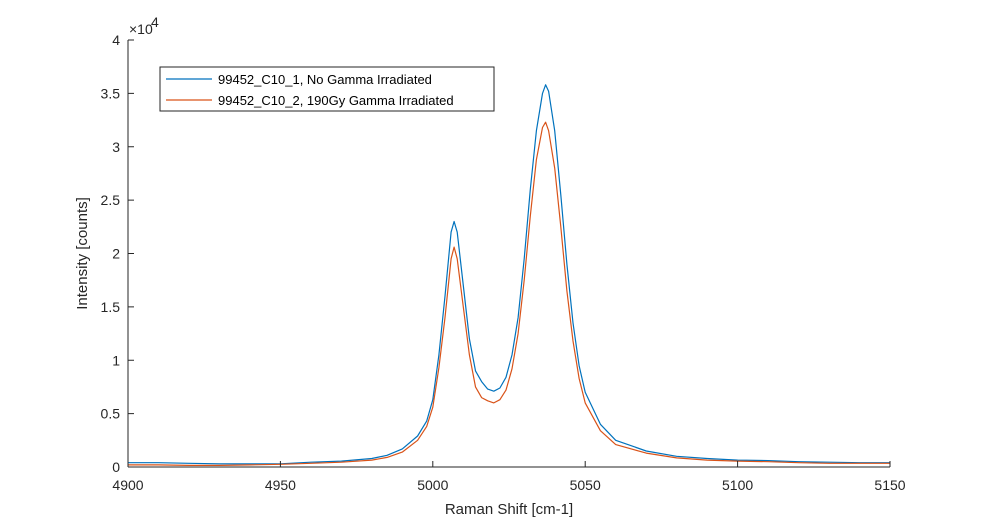 The height and width of the screenshot is (525, 985). Describe the element at coordinates (127, 485) in the screenshot. I see `x-tick-label: 4900` at that location.